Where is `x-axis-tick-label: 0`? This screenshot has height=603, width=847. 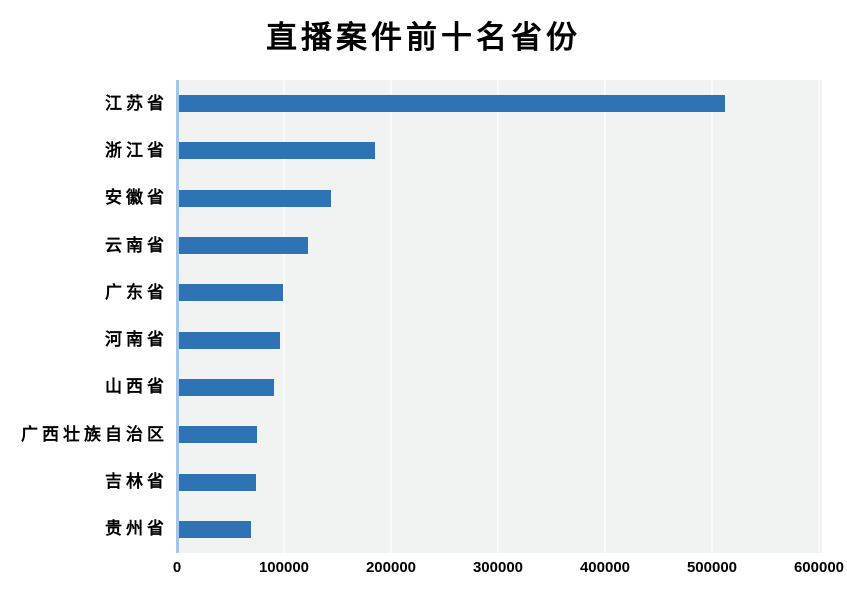 x-axis-tick-label: 0 is located at coordinates (177, 567).